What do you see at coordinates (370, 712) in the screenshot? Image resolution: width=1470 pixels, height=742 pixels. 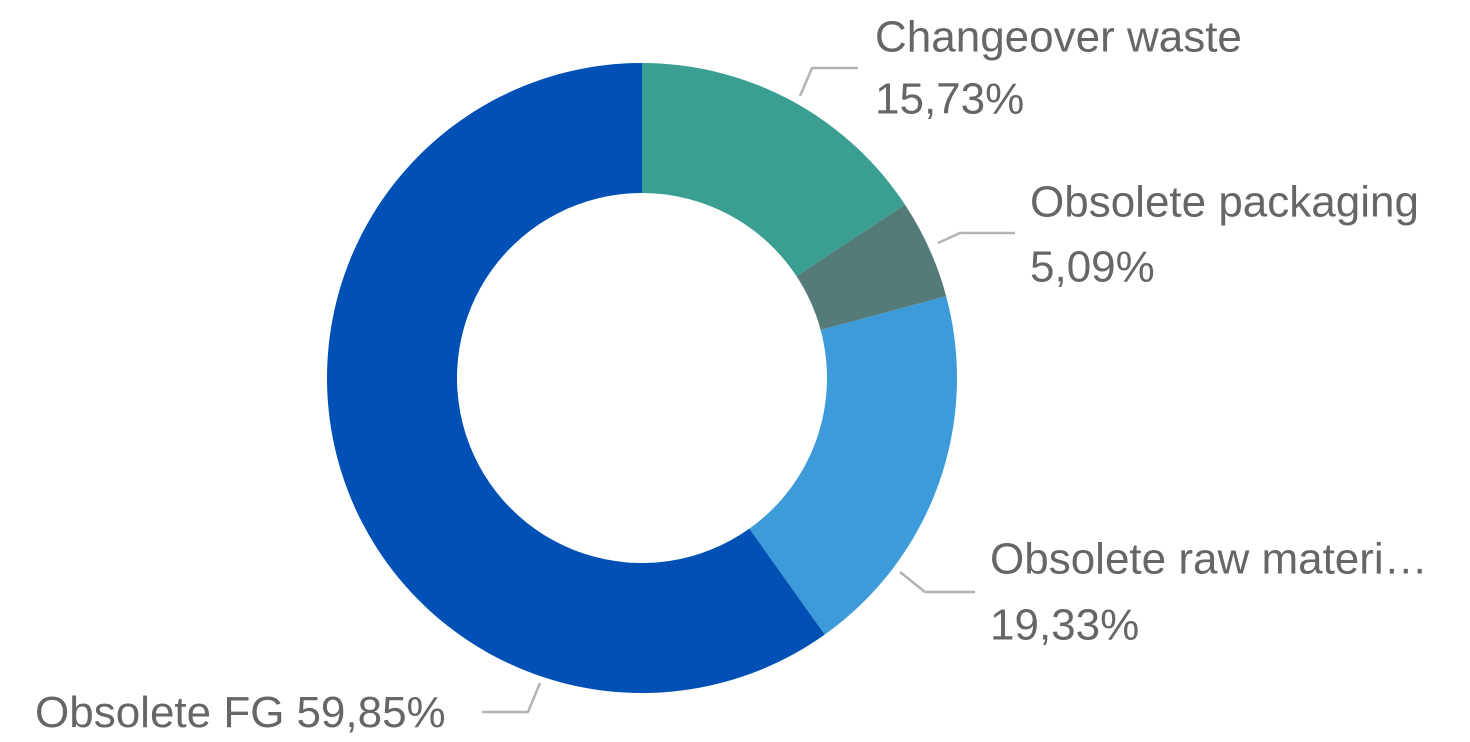 I see `slice-value-label: 59,85%` at bounding box center [370, 712].